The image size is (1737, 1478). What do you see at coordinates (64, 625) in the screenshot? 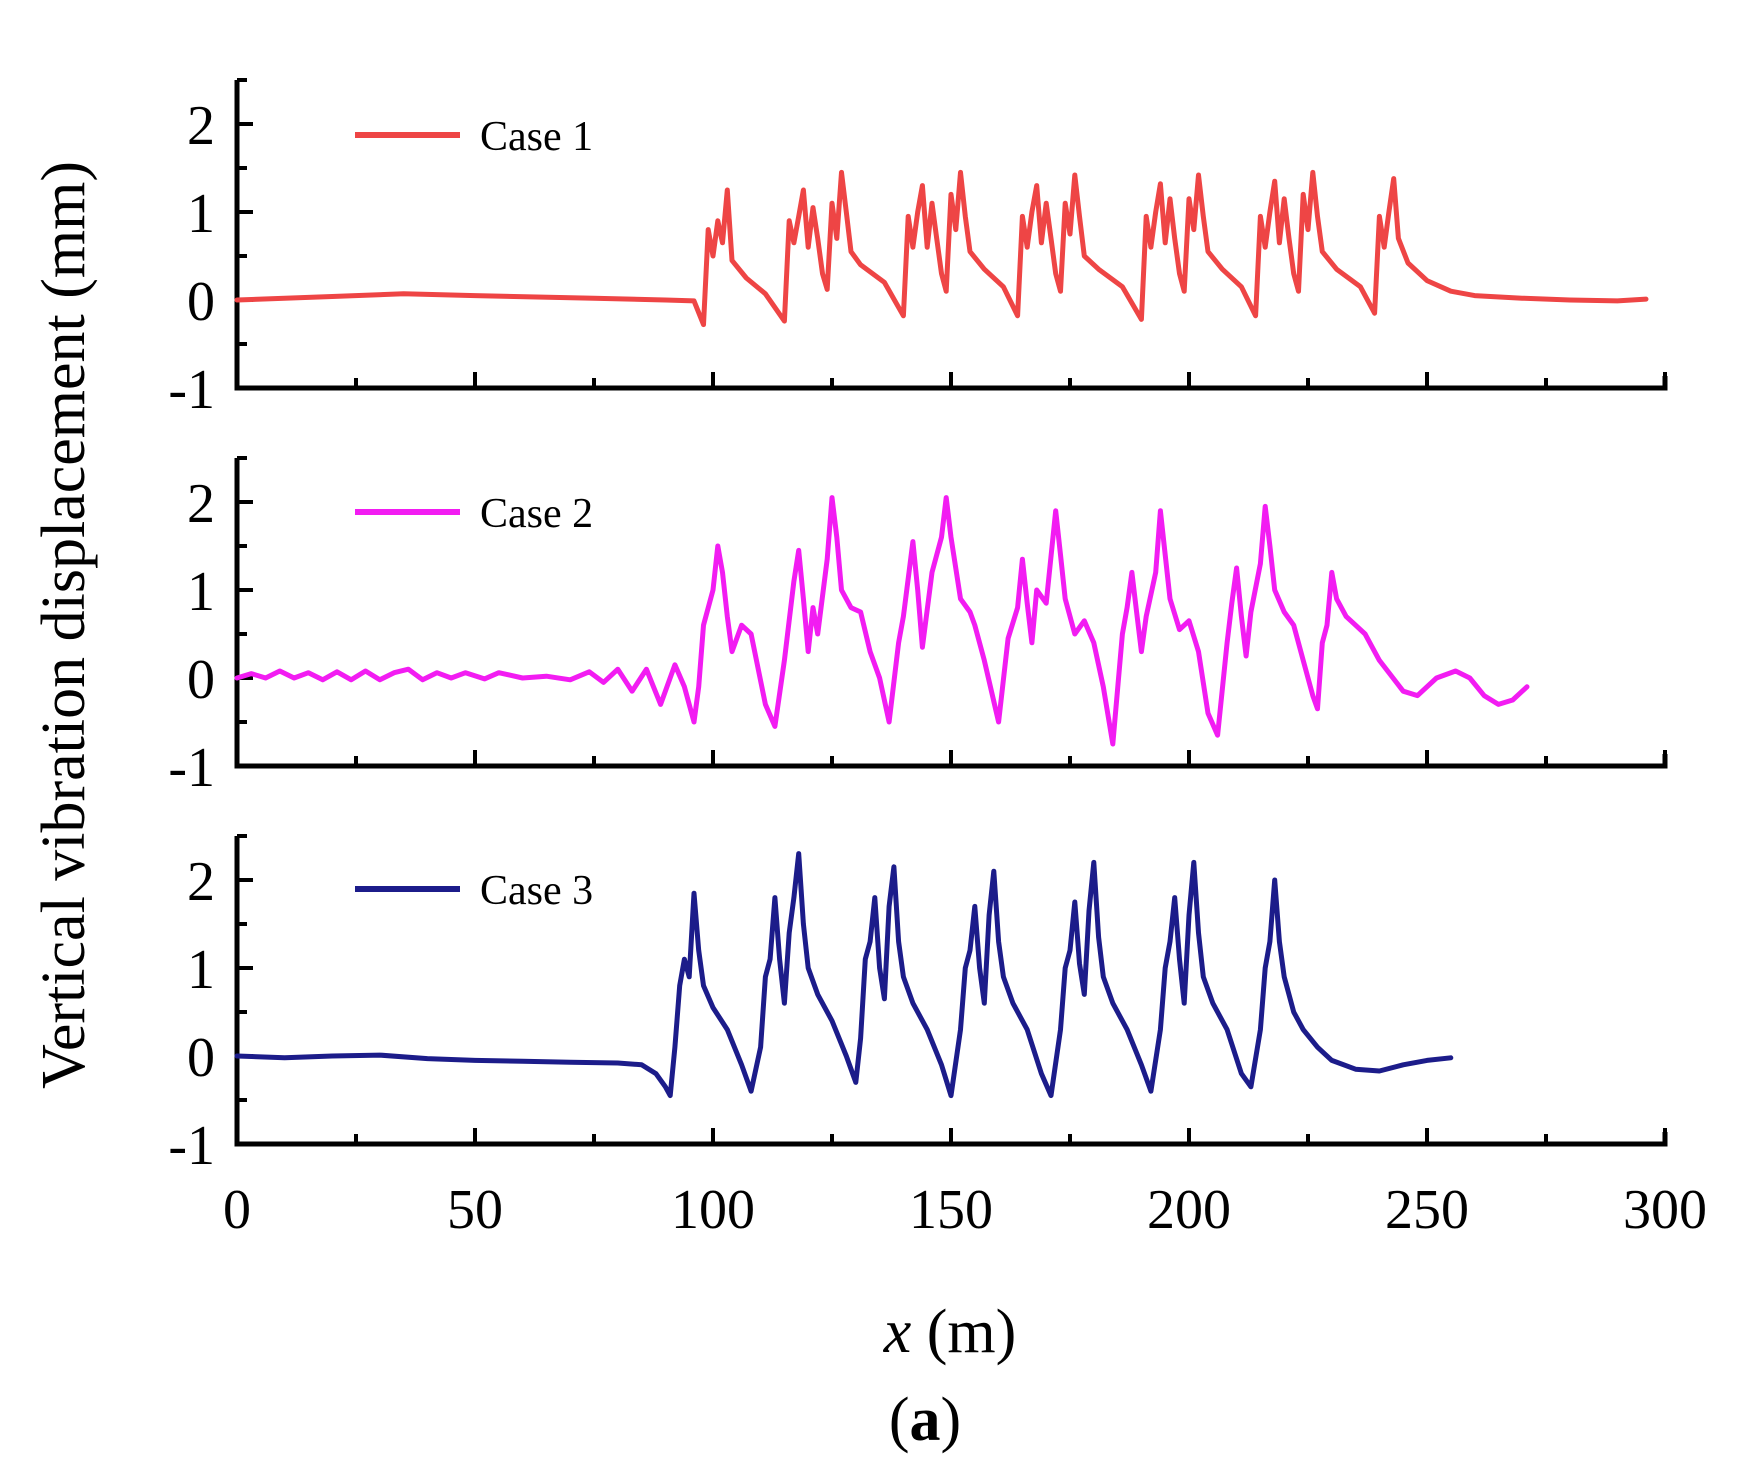
I see `y-axis-title: Vertical vibration displacement (mm)` at bounding box center [64, 625].